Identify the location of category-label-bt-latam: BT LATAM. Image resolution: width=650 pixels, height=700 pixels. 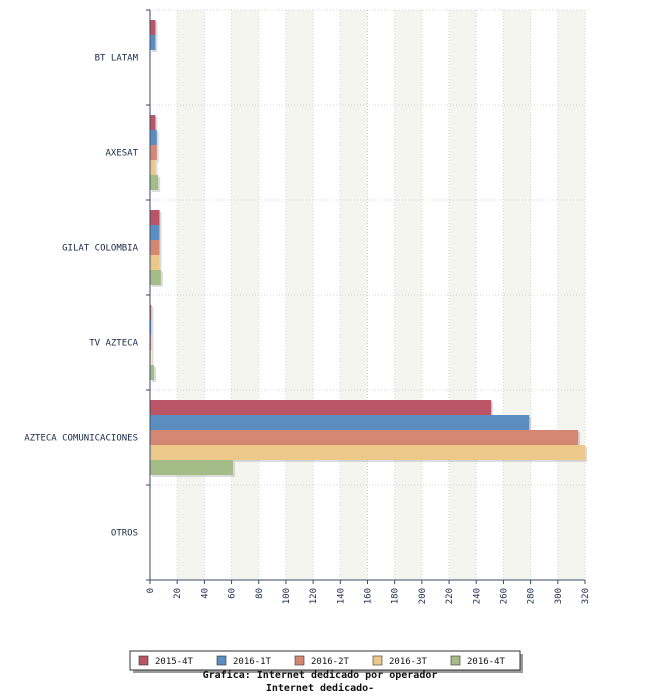
(117, 59).